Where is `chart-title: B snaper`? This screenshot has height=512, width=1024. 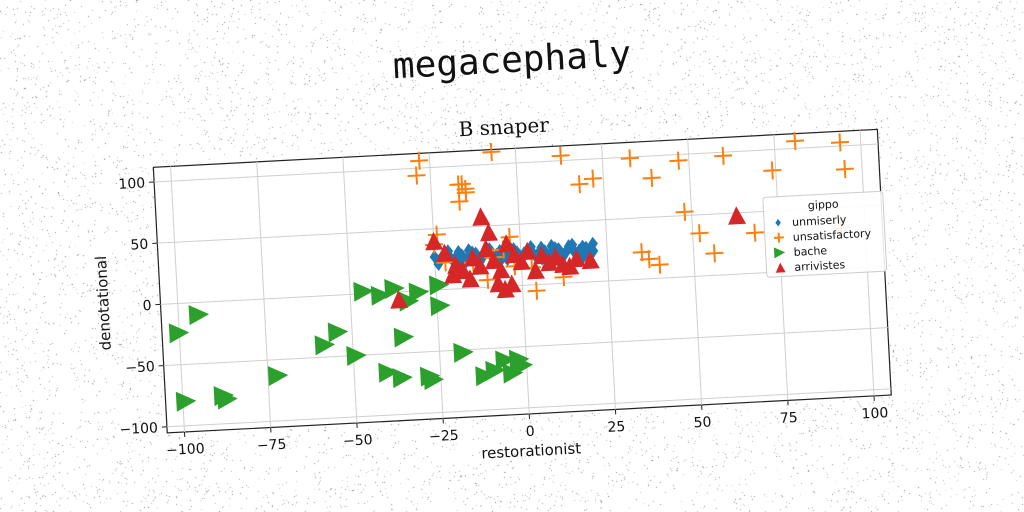
chart-title: B snaper is located at coordinates (504, 127).